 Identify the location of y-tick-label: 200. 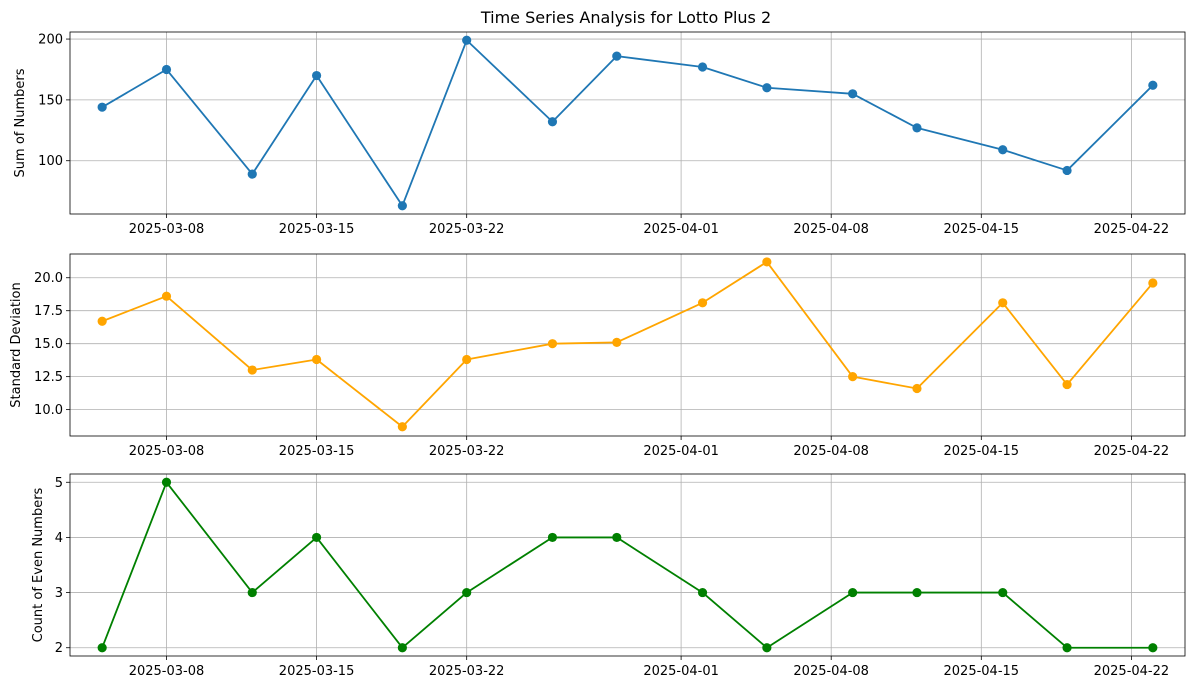
(50, 40).